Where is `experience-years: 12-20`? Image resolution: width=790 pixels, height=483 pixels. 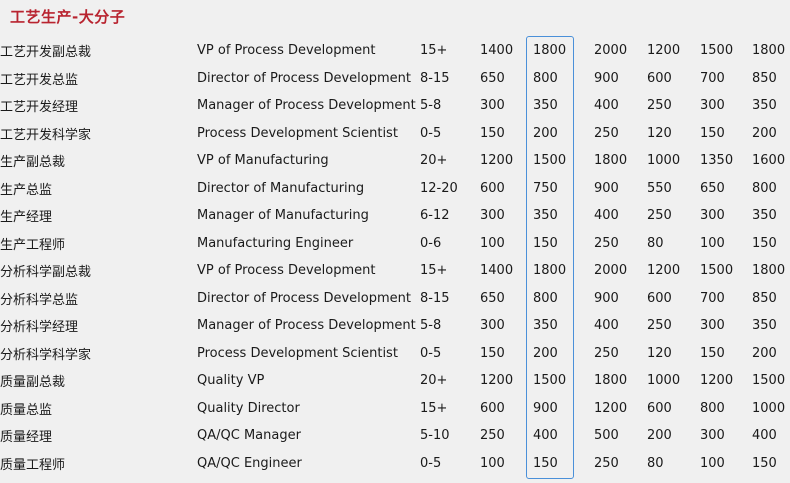
experience-years: 12-20 is located at coordinates (439, 188).